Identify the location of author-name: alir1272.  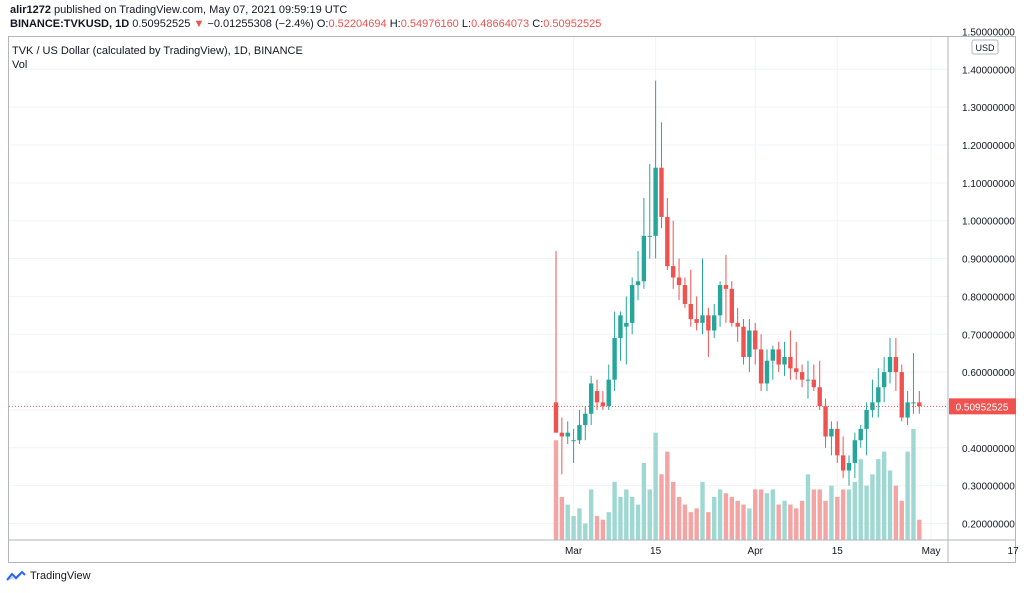
(30, 10).